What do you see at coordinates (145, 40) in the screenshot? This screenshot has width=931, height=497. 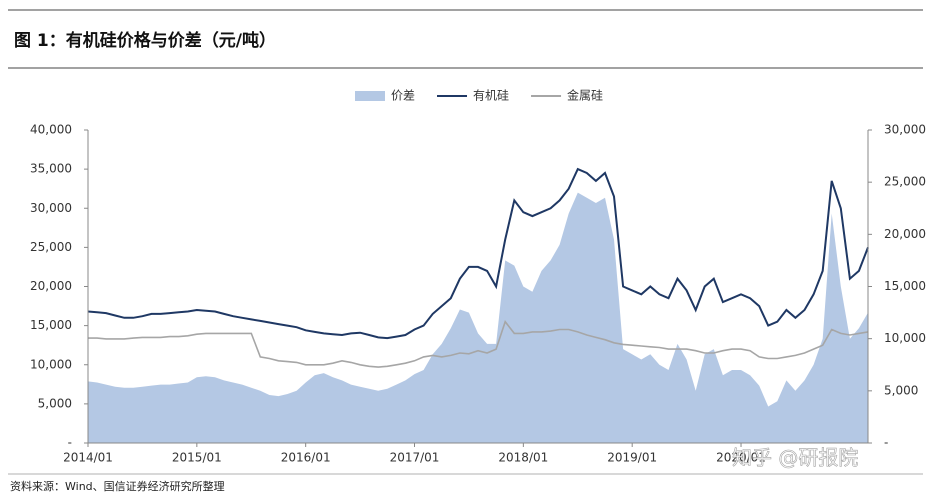 I see `chart-title: 图 1：有机硅价格与价差（元/吨）` at bounding box center [145, 40].